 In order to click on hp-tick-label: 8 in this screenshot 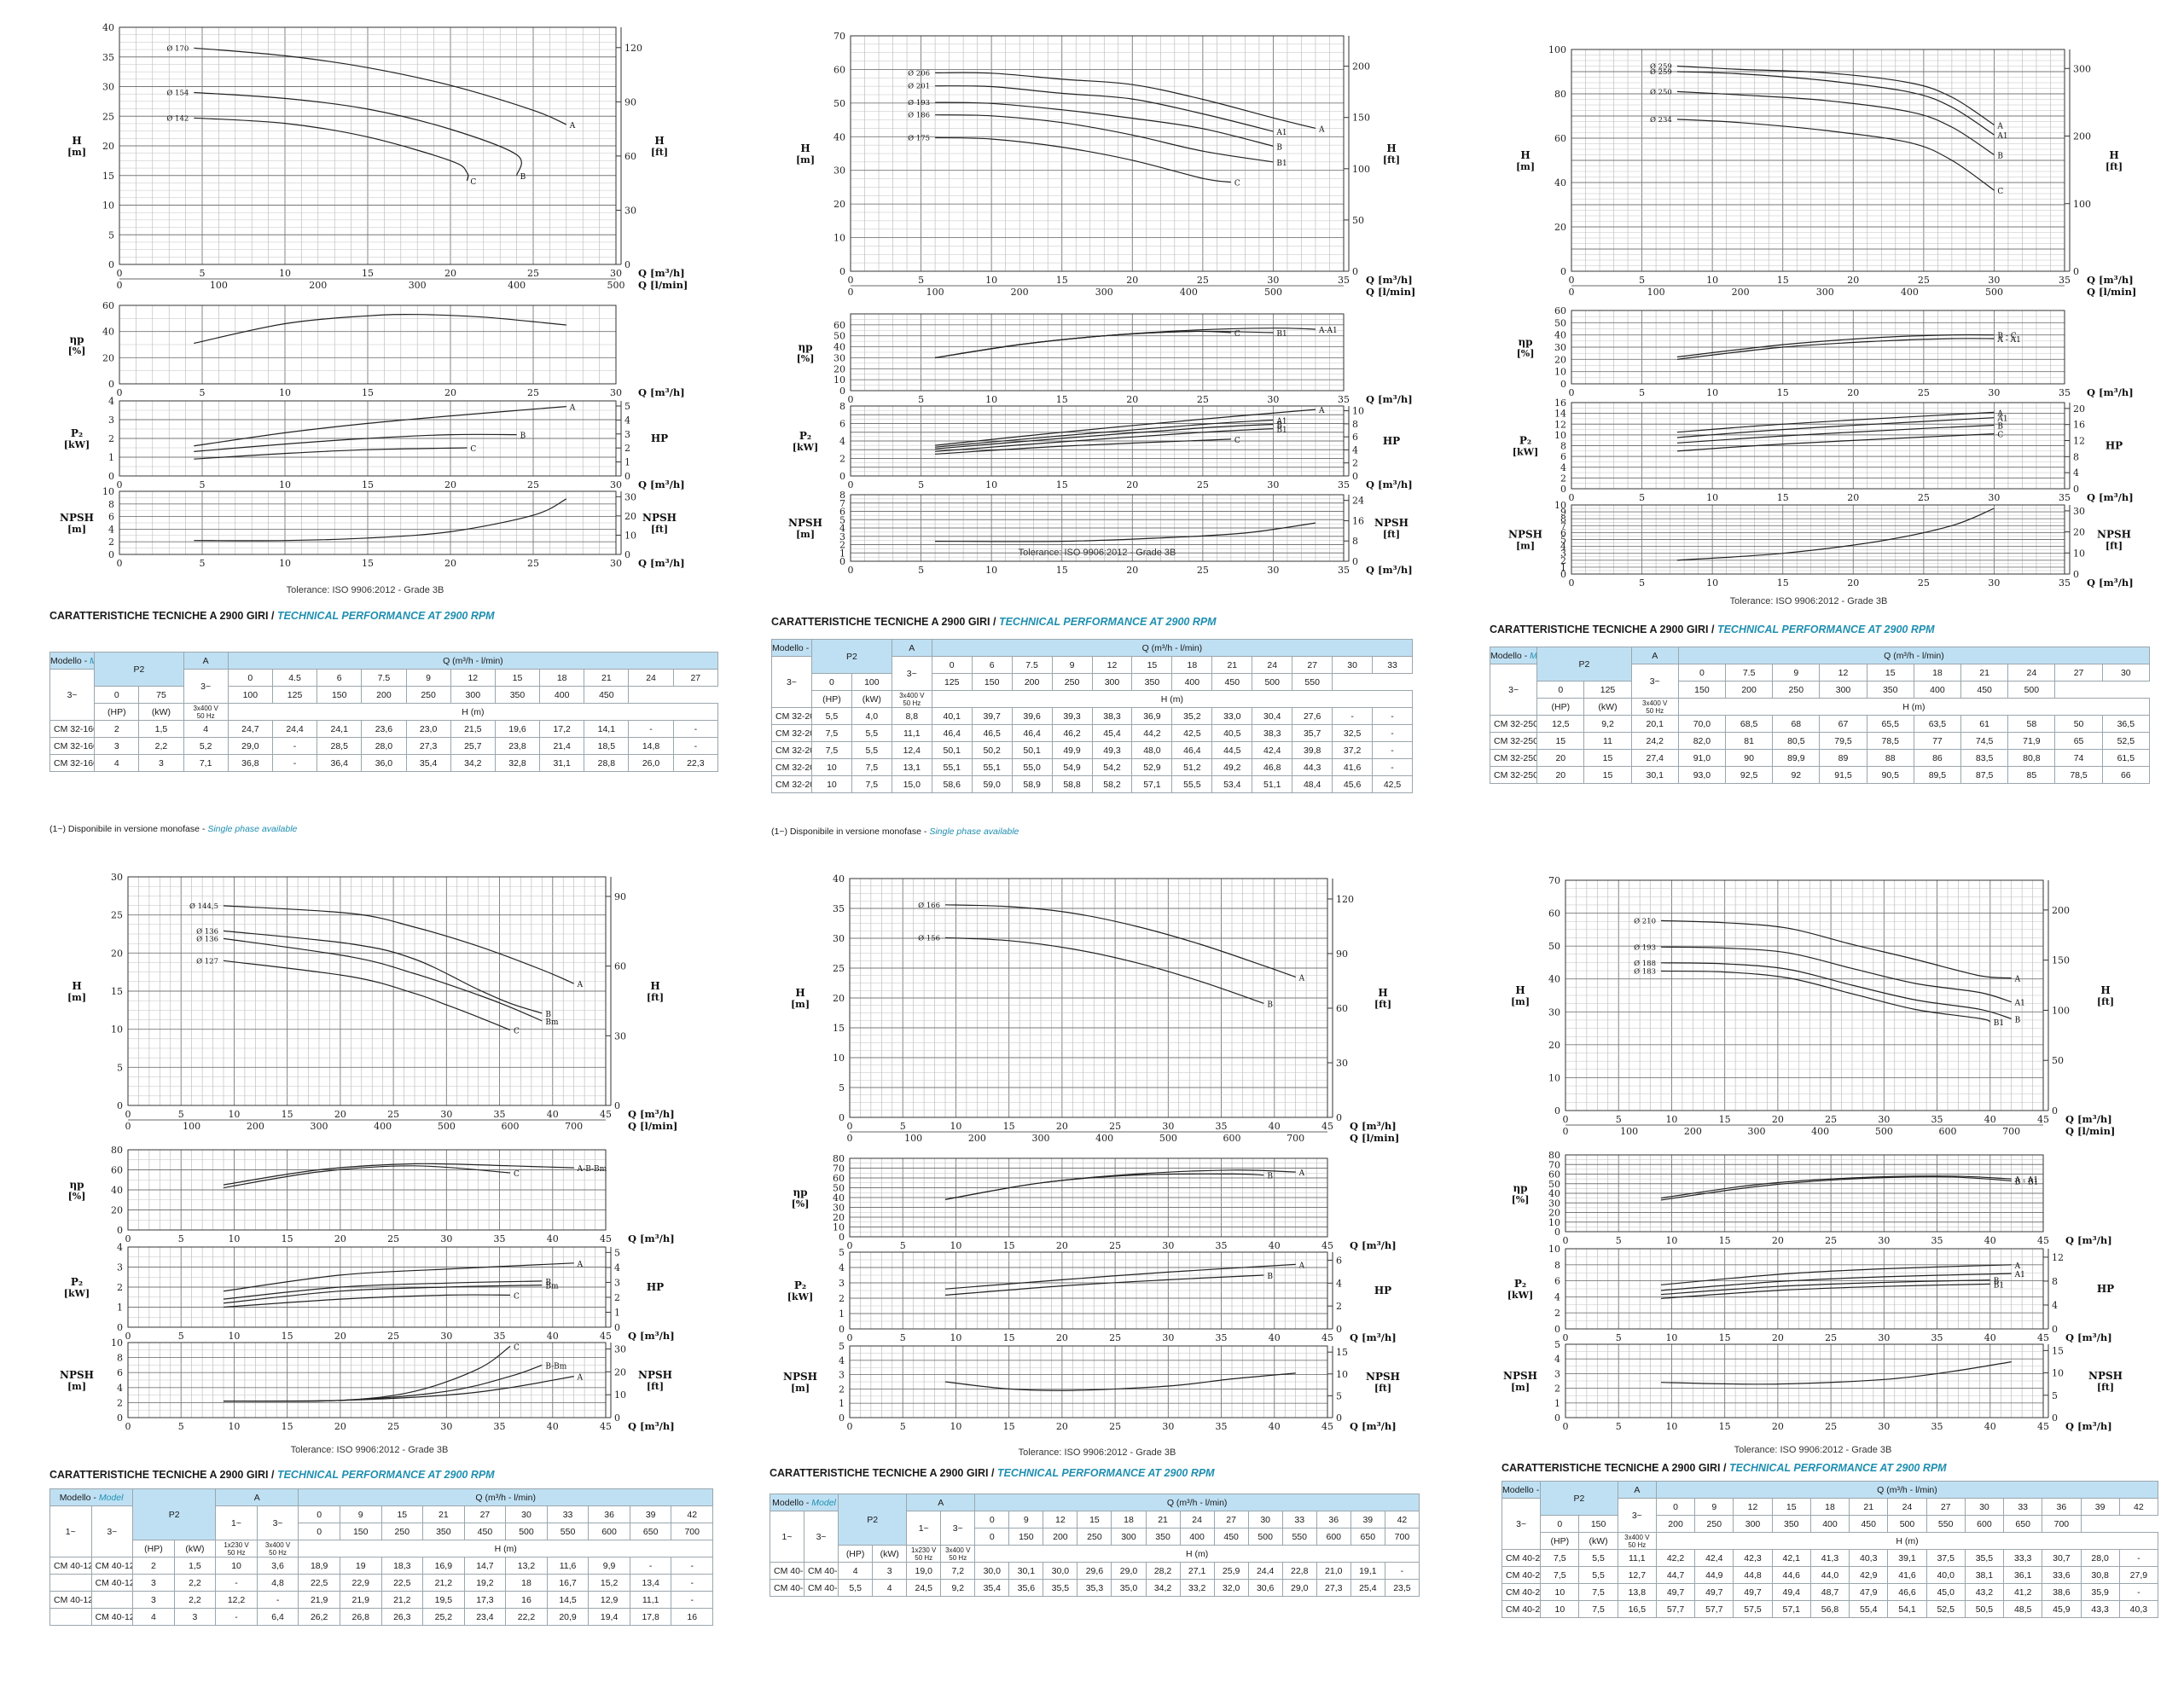, I will do `click(2055, 1281)`.